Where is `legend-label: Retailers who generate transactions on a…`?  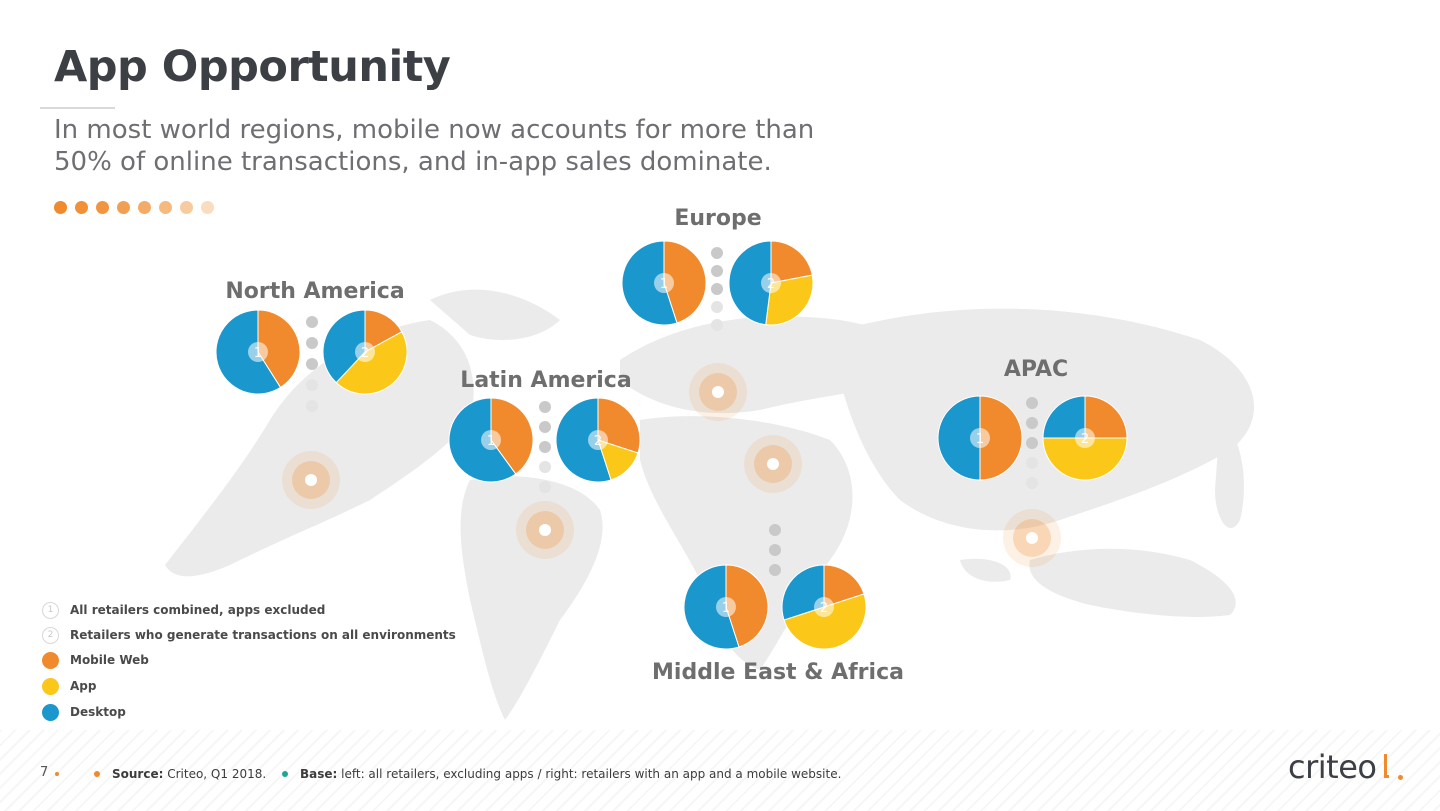
legend-label: Retailers who generate transactions on a… is located at coordinates (263, 635).